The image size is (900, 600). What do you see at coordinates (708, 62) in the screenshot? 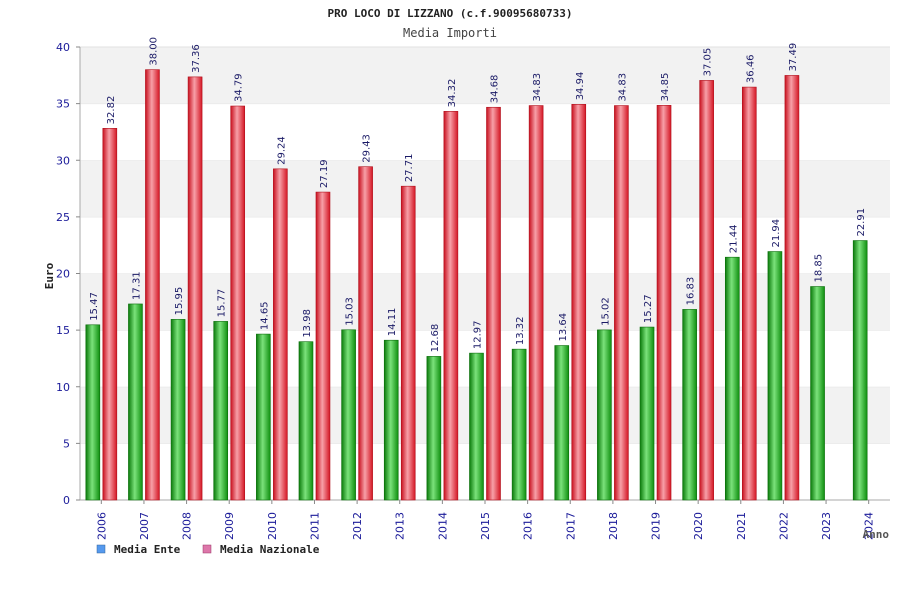
I see `data-label: 37.05` at bounding box center [708, 62].